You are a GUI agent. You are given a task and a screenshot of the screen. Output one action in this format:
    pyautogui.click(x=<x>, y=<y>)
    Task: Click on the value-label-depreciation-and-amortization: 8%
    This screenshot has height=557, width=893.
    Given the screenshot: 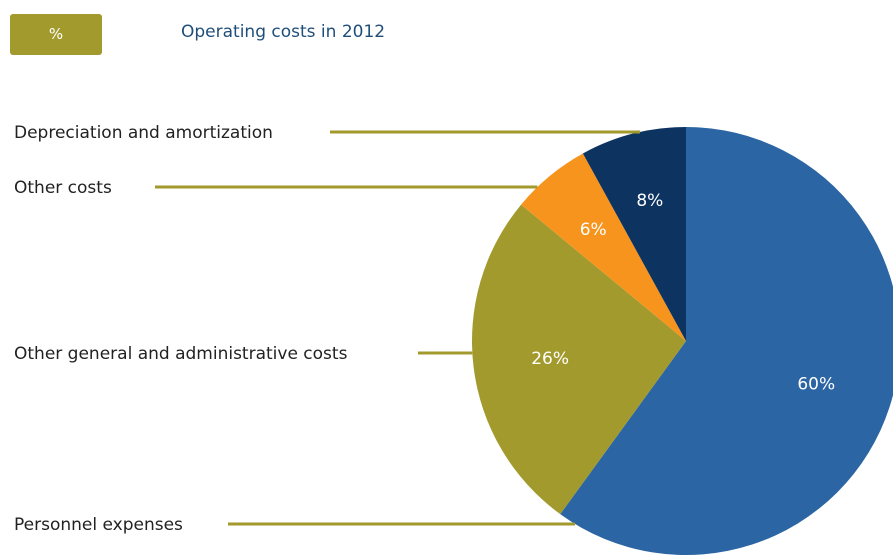 What is the action you would take?
    pyautogui.click(x=649, y=201)
    